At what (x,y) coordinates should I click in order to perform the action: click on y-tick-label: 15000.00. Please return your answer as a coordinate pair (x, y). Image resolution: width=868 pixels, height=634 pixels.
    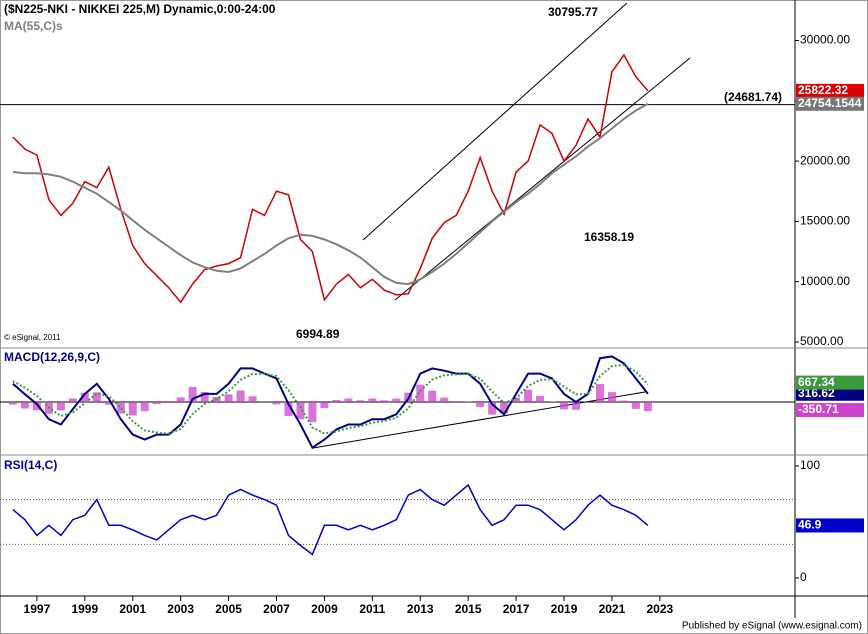
    Looking at the image, I should click on (825, 221).